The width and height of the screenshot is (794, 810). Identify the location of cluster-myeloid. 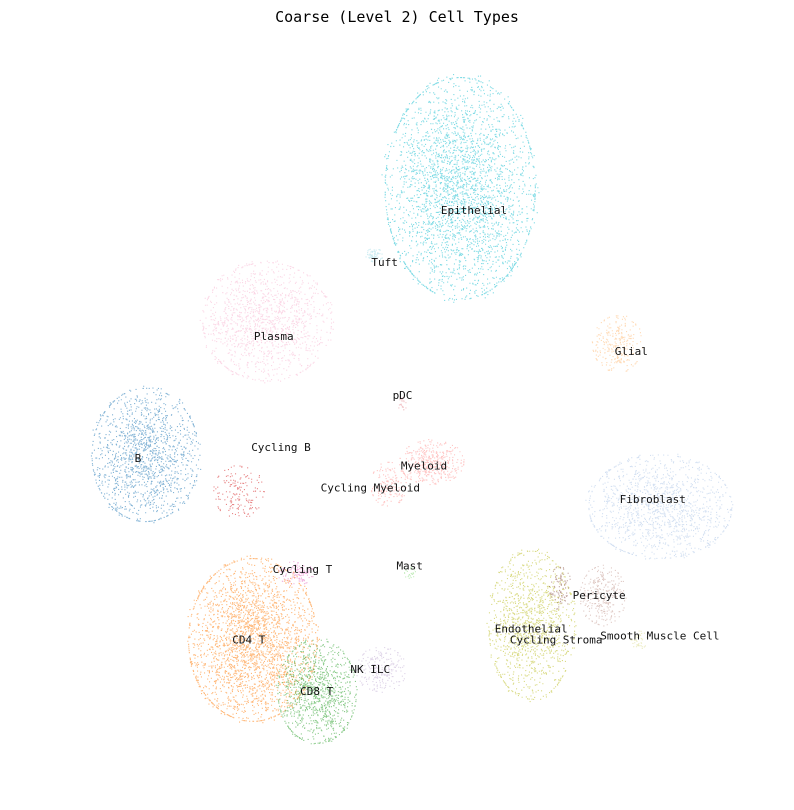
(432, 462).